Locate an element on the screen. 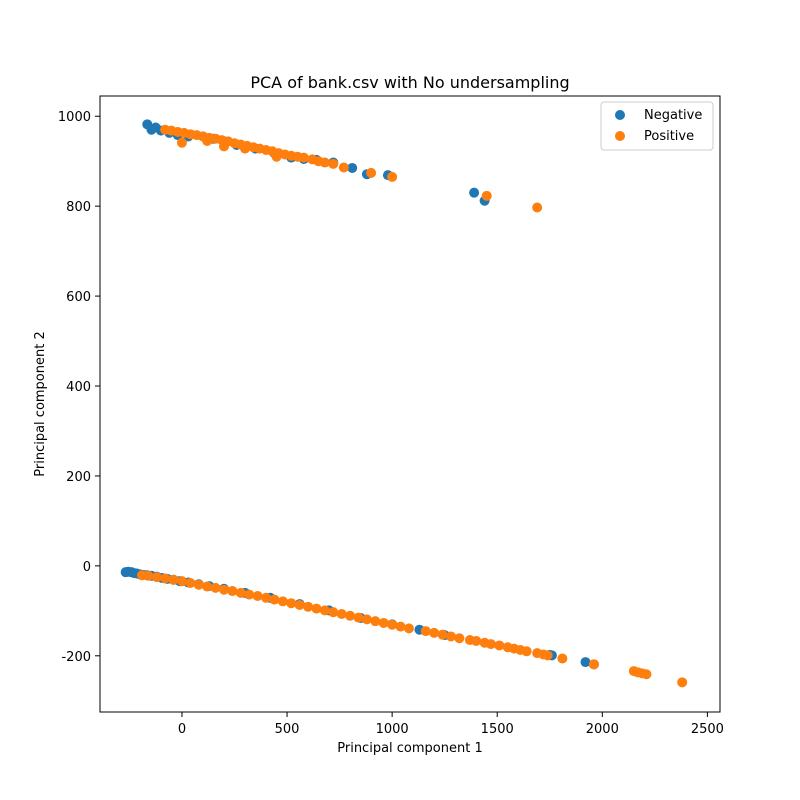 The image size is (800, 800). legend-marker-positive is located at coordinates (620, 136).